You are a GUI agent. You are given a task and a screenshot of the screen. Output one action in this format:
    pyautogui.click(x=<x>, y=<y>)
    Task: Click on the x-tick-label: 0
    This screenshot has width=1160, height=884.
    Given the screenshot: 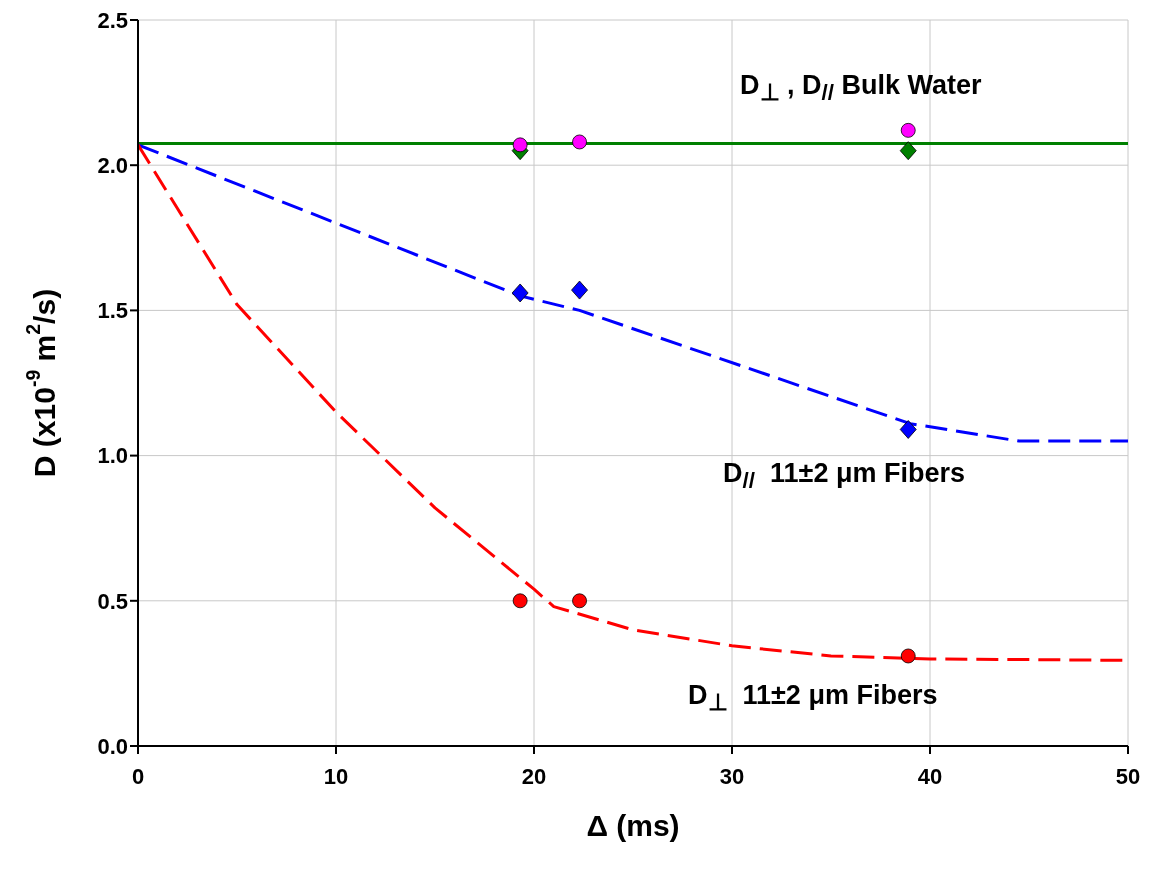 What is the action you would take?
    pyautogui.click(x=138, y=776)
    